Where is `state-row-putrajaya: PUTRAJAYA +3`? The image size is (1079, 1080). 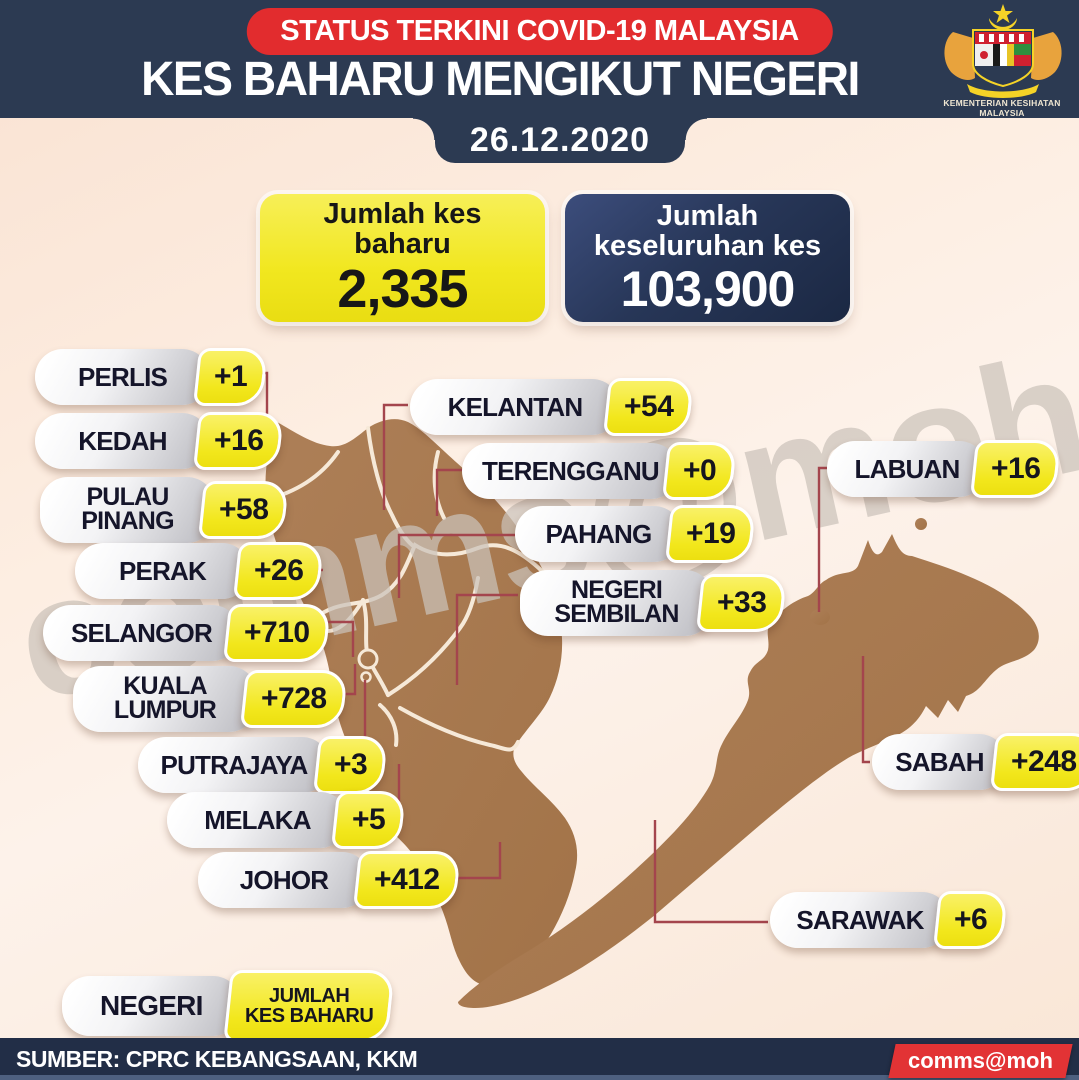 state-row-putrajaya: PUTRAJAYA +3 is located at coordinates (263, 765).